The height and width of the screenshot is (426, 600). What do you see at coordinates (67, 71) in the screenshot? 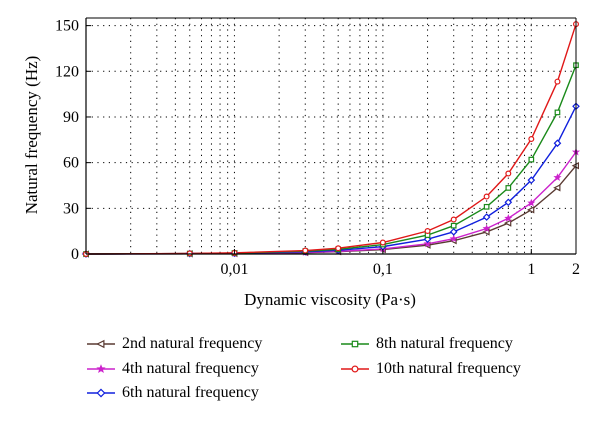
I see `y-tick-label: 120` at bounding box center [67, 71].